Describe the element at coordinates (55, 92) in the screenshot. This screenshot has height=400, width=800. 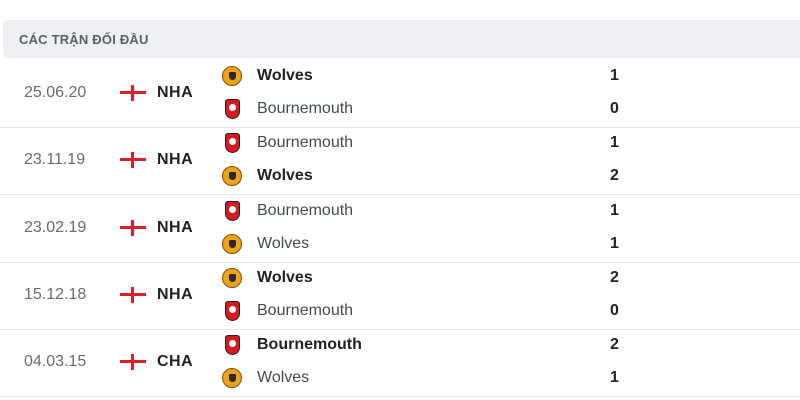
I see `match-date: 25.06.20` at that location.